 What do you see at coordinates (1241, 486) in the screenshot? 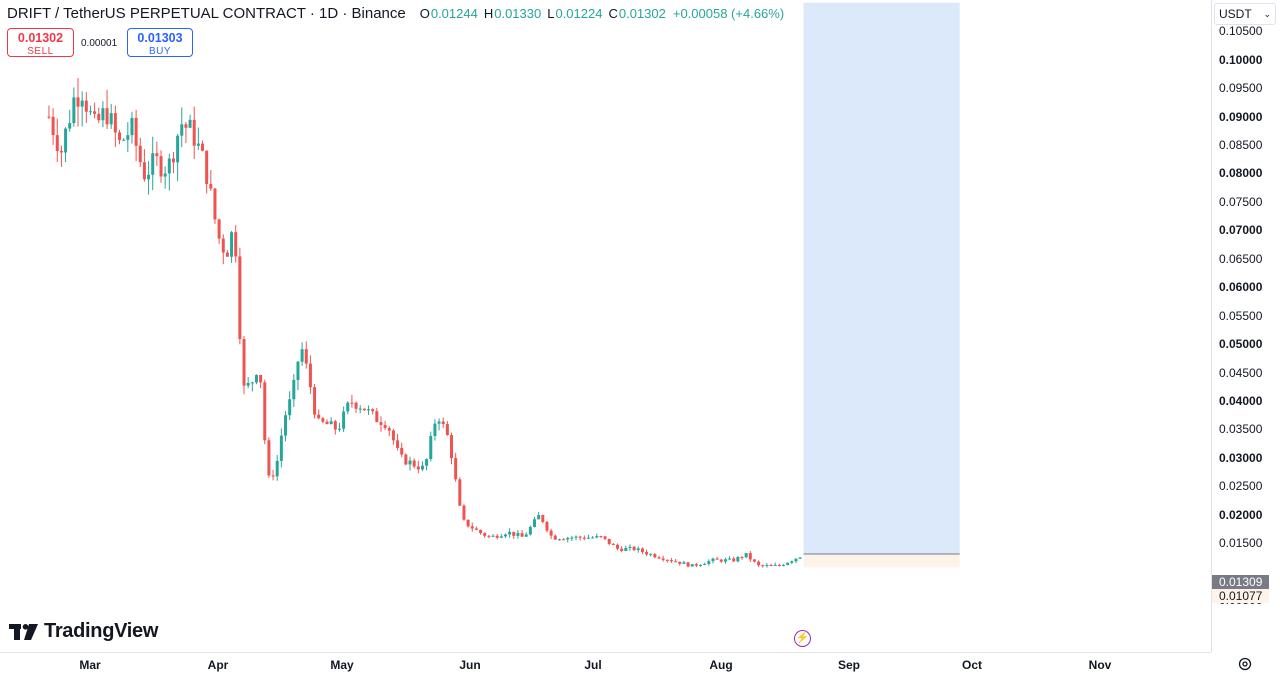
I see `price-tick-label: 0.02500` at bounding box center [1241, 486].